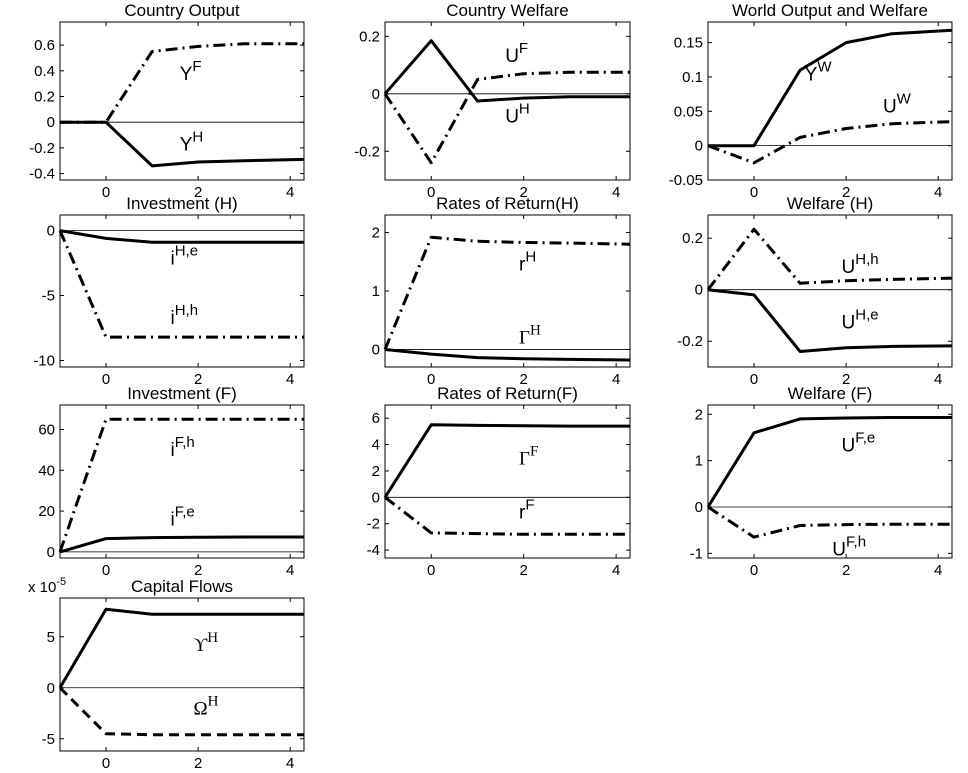 The height and width of the screenshot is (773, 968). What do you see at coordinates (181, 284) in the screenshot?
I see `series-line-iH,h` at bounding box center [181, 284].